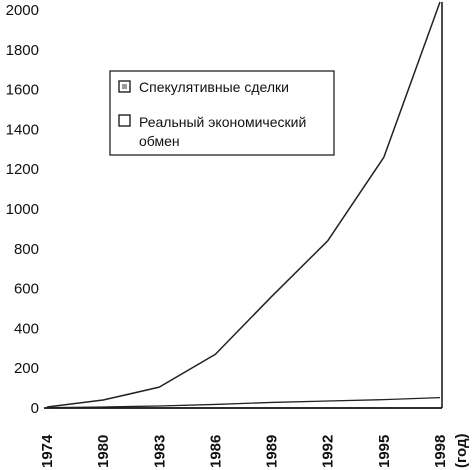 The width and height of the screenshot is (473, 470). Describe the element at coordinates (22, 169) in the screenshot. I see `y-tick-label: 1200` at that location.